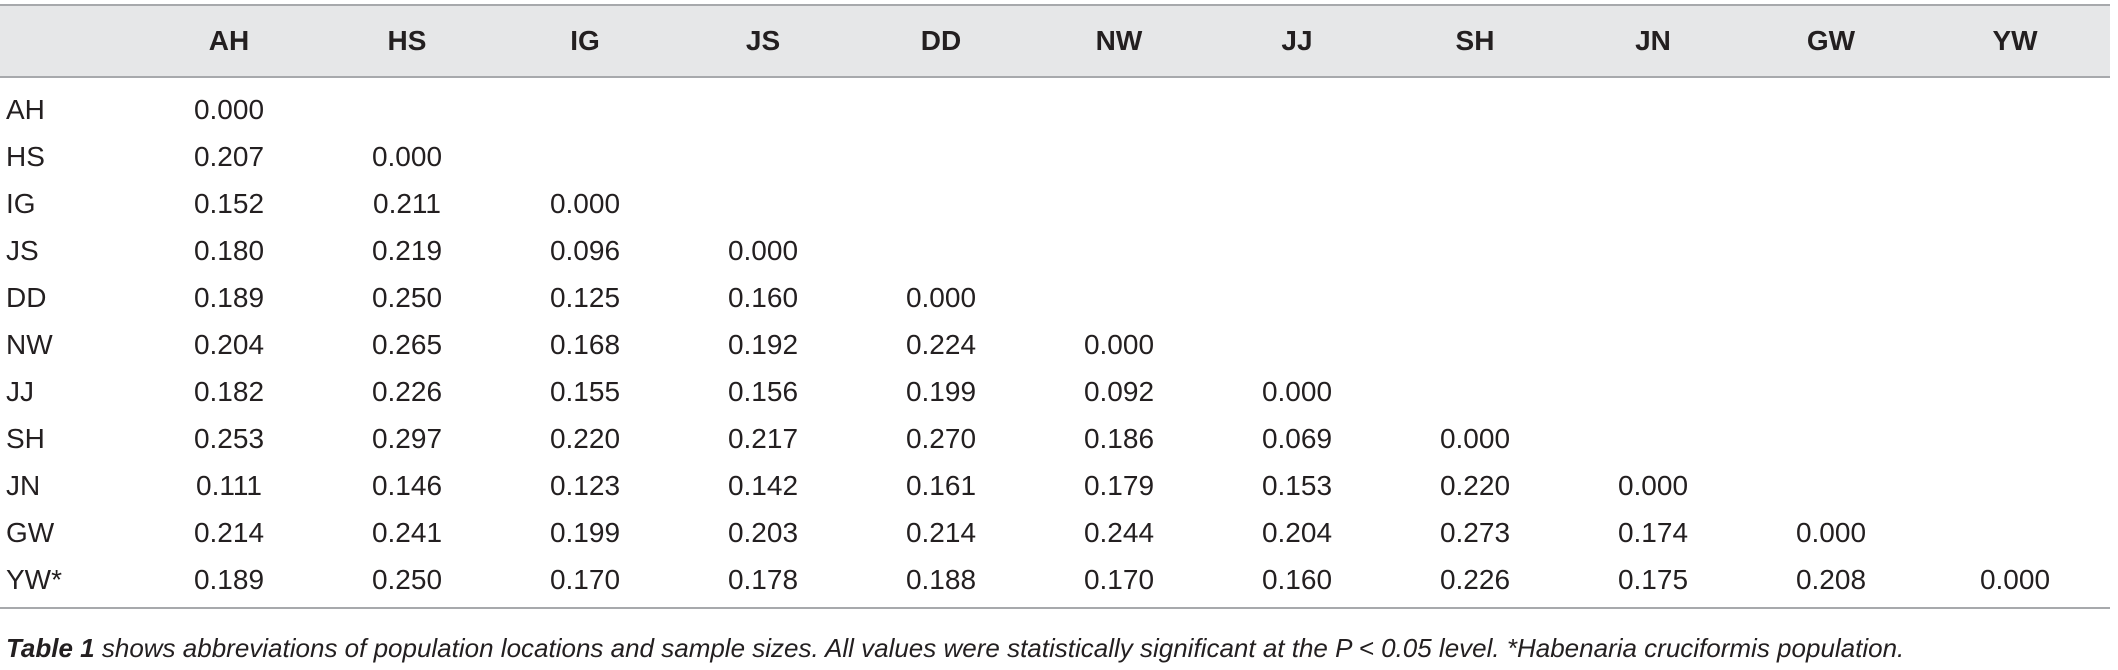  Describe the element at coordinates (1653, 532) in the screenshot. I see `table-cell: 0.174` at that location.